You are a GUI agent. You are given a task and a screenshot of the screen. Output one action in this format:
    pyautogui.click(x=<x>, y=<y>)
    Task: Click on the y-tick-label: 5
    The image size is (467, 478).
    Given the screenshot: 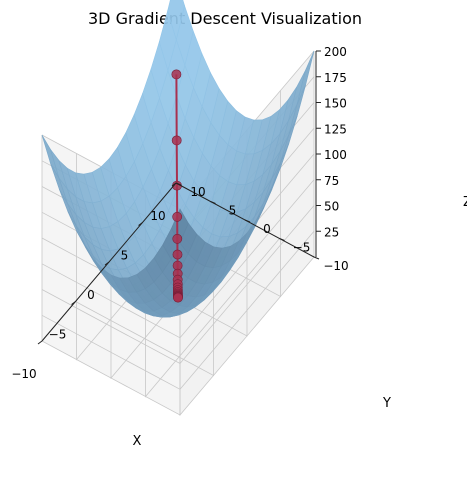 What is the action you would take?
    pyautogui.click(x=233, y=211)
    